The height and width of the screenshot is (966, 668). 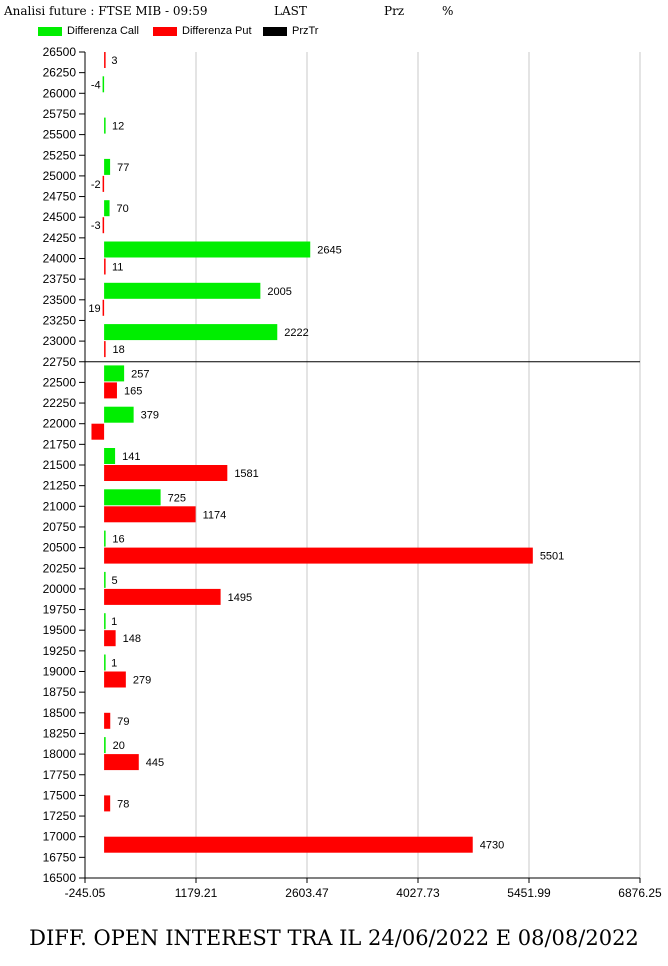 What do you see at coordinates (60, 465) in the screenshot?
I see `y-tick-label: 21500` at bounding box center [60, 465].